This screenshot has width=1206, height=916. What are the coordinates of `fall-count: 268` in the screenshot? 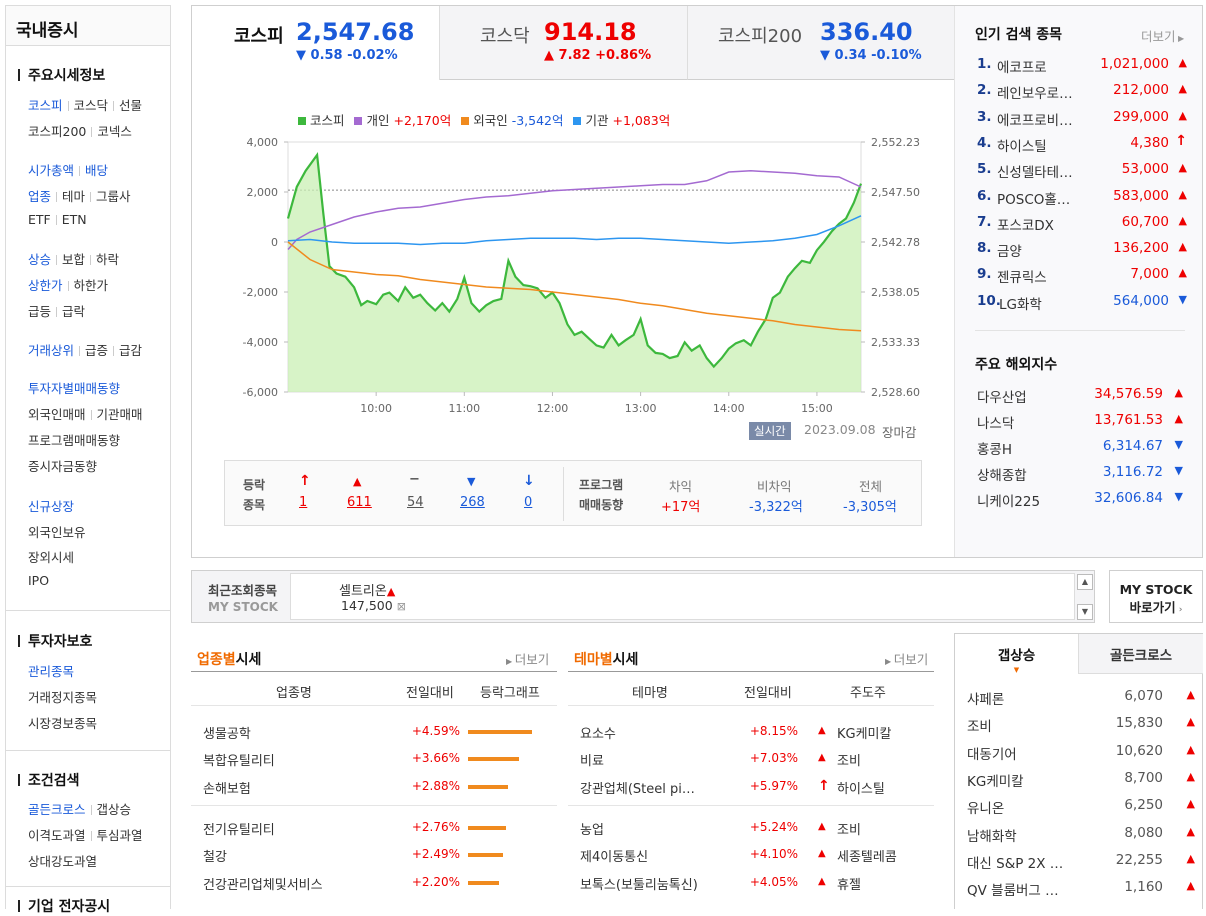 It's located at (472, 502).